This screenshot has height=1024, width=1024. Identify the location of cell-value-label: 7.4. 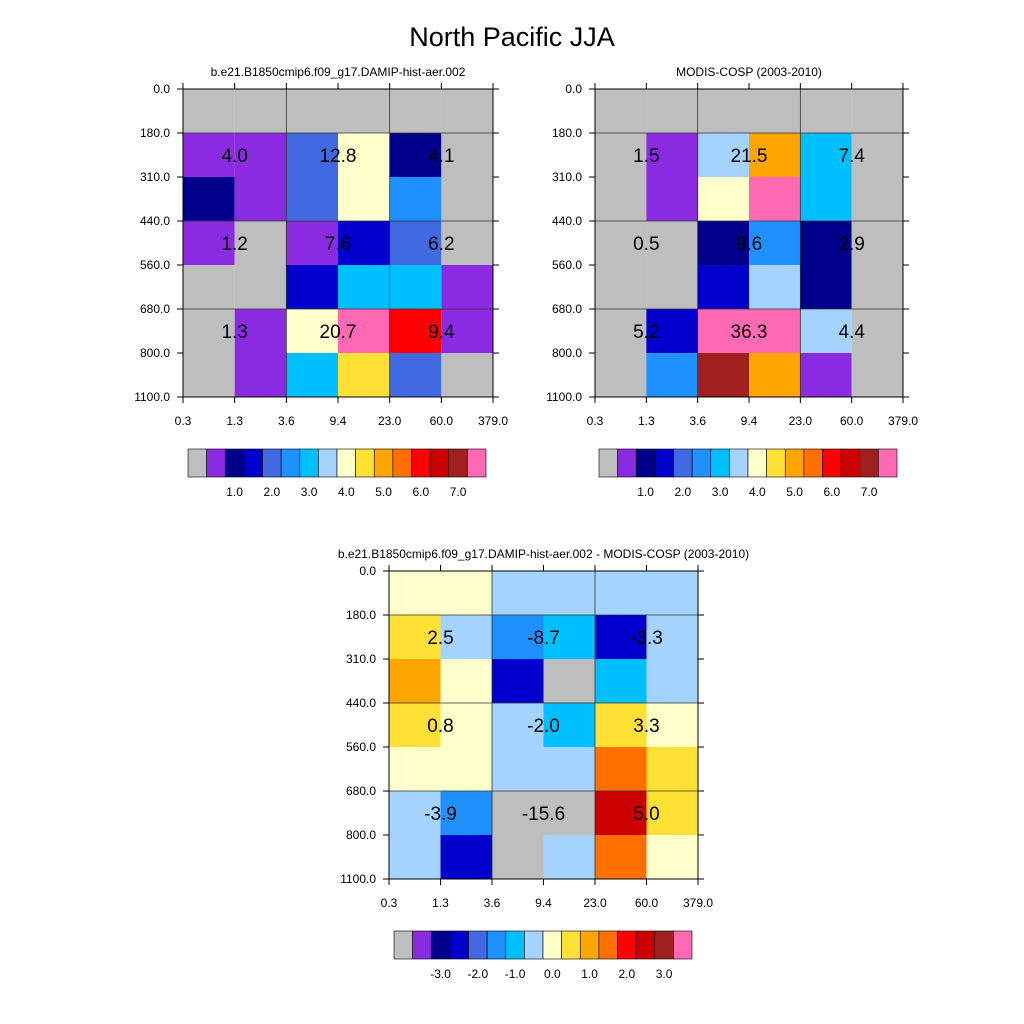
(851, 156).